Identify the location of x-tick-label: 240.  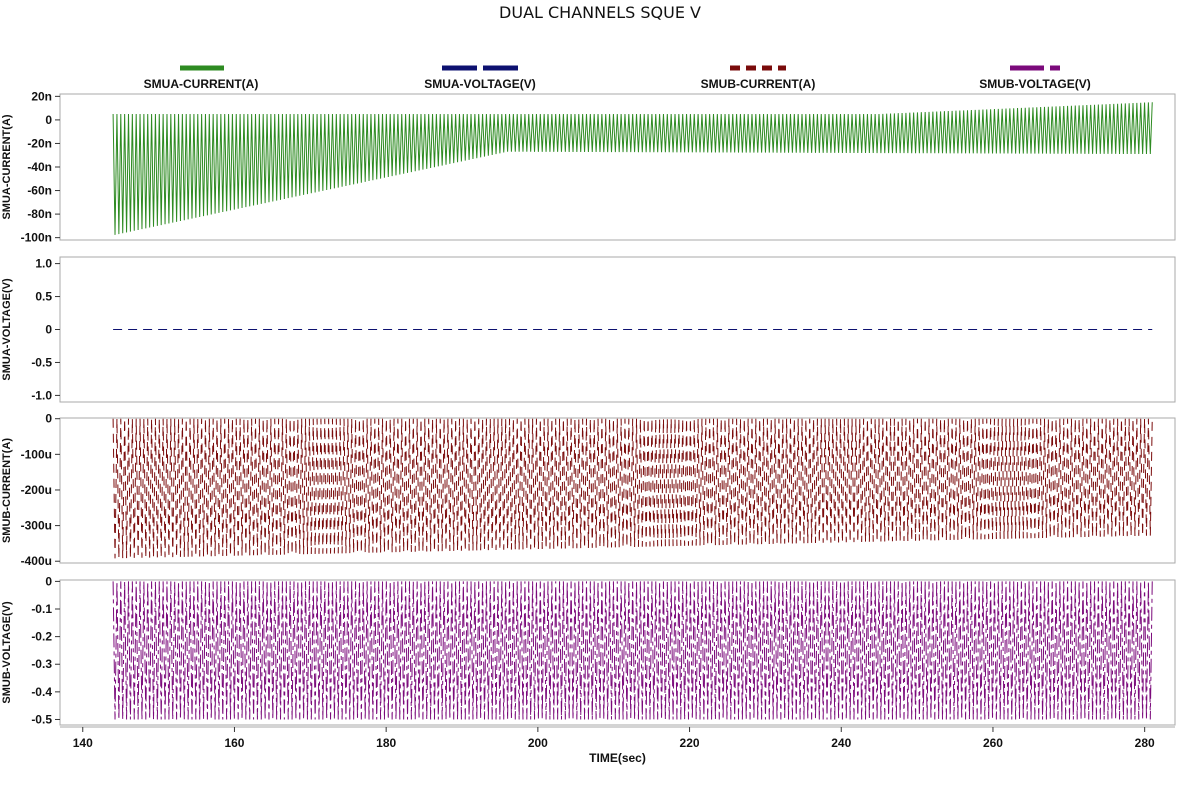
(841, 743).